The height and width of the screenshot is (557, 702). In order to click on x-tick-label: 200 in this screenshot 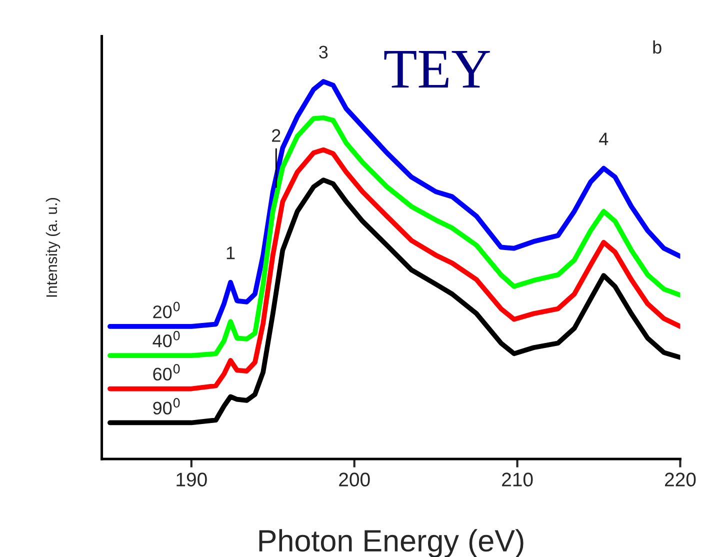, I will do `click(354, 479)`.